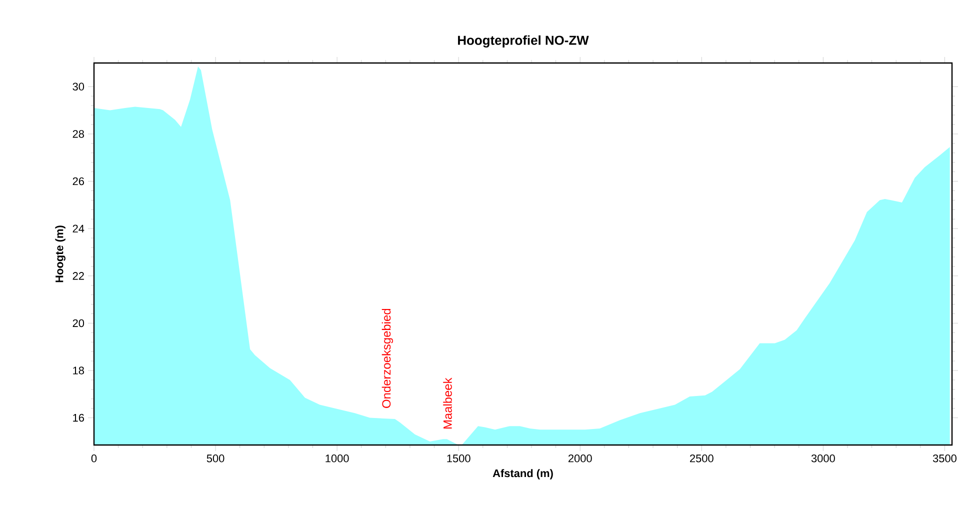 This screenshot has height=522, width=978. Describe the element at coordinates (580, 458) in the screenshot. I see `x-tick-label: 2000` at that location.